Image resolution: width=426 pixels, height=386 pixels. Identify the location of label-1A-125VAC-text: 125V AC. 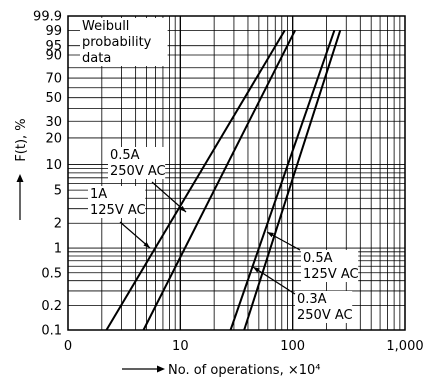
(118, 210).